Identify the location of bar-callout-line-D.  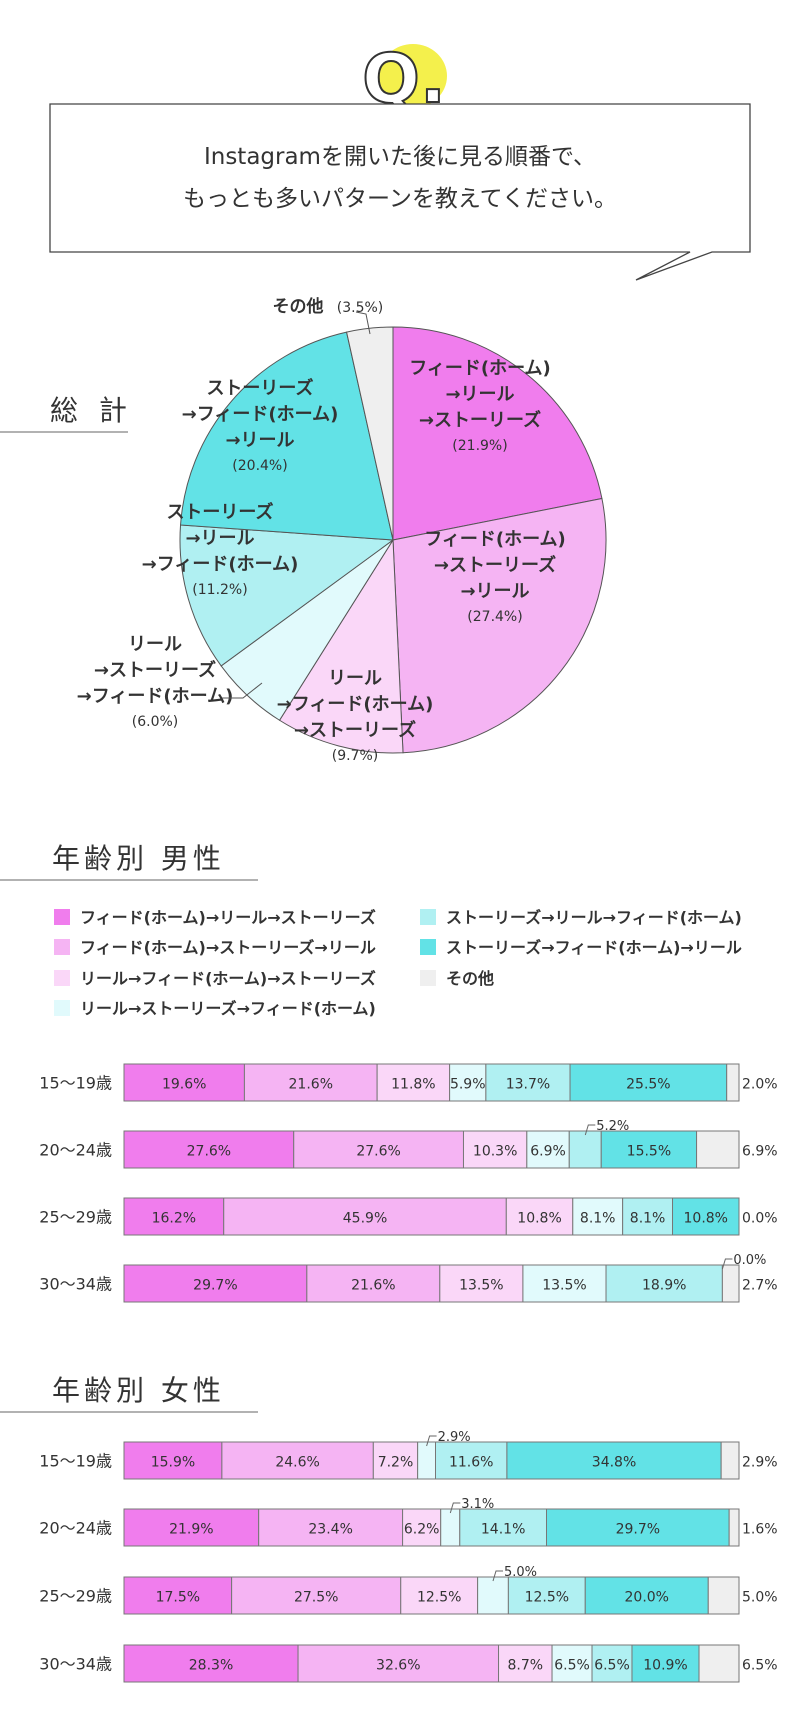
(455, 1508).